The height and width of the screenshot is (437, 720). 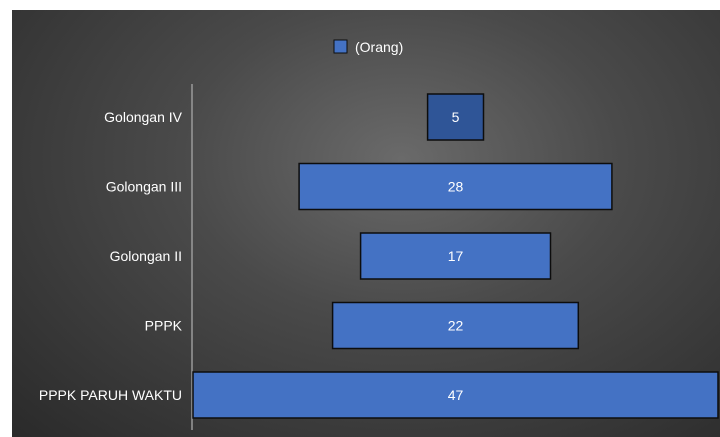 What do you see at coordinates (164, 326) in the screenshot?
I see `category-label: PPPK` at bounding box center [164, 326].